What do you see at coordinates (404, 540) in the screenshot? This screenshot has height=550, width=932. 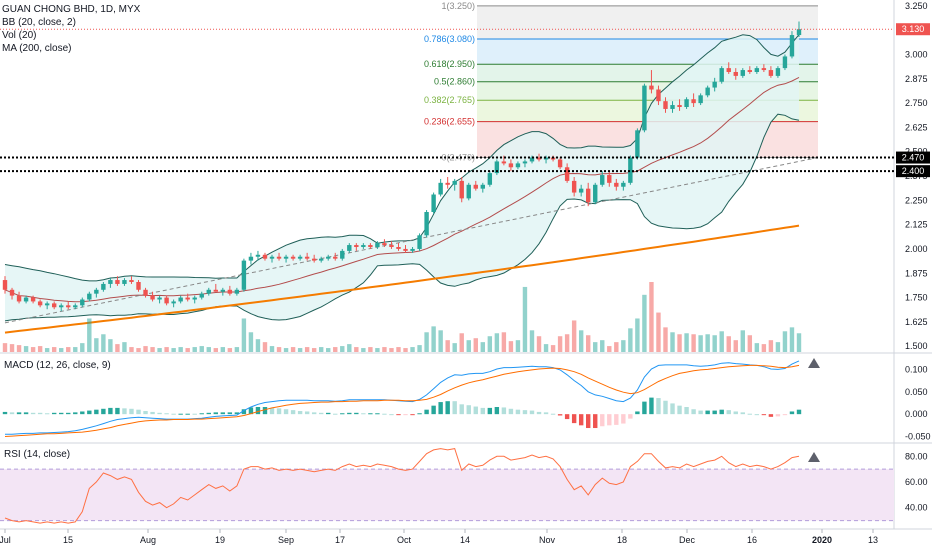 I see `time-axis-label: Oct` at bounding box center [404, 540].